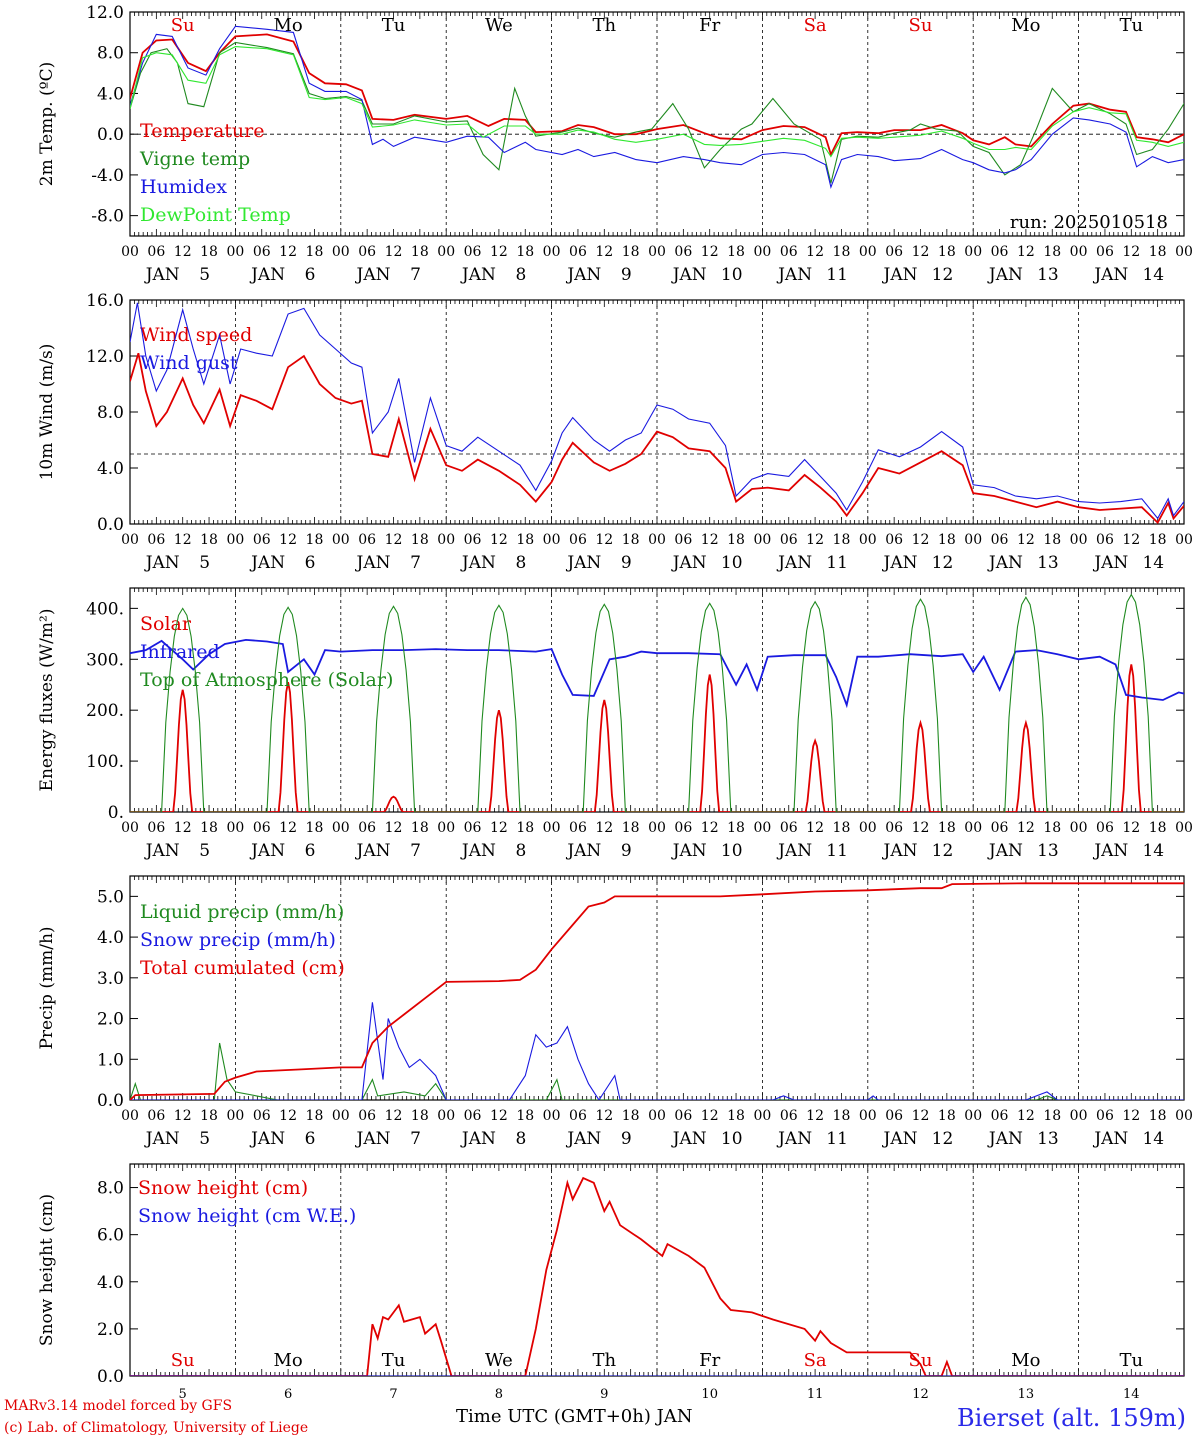  Describe the element at coordinates (1048, 851) in the screenshot. I see `day-number-label: 13` at that location.